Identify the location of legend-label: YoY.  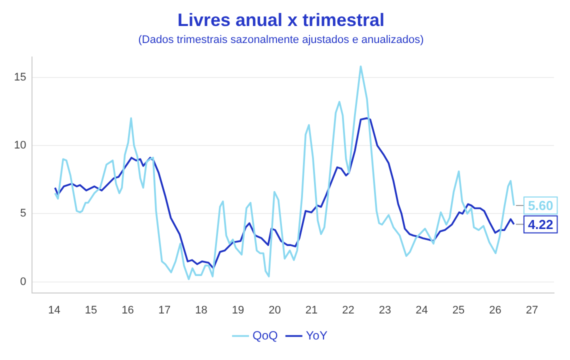
(317, 335).